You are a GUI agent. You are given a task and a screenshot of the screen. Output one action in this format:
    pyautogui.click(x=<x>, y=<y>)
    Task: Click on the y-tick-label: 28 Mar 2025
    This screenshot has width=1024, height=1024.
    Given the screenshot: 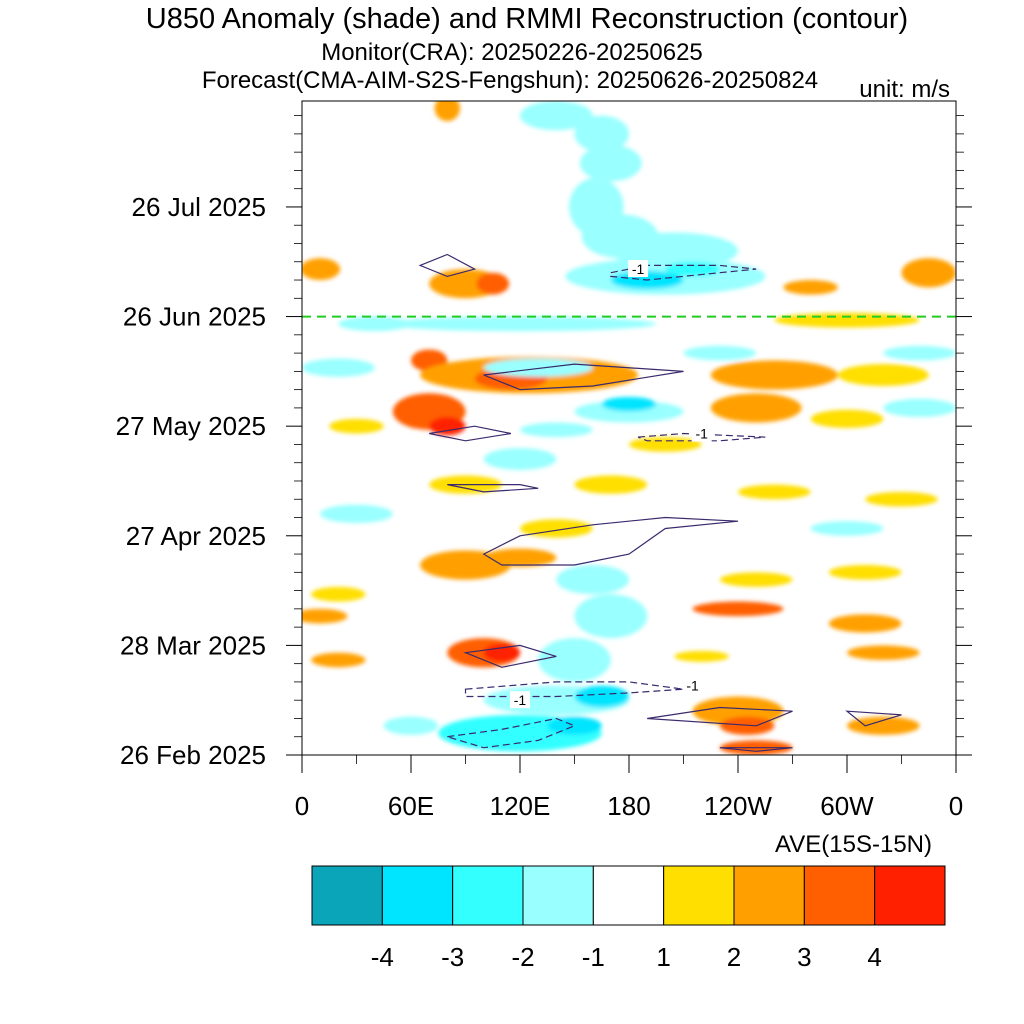 What is the action you would take?
    pyautogui.click(x=193, y=645)
    